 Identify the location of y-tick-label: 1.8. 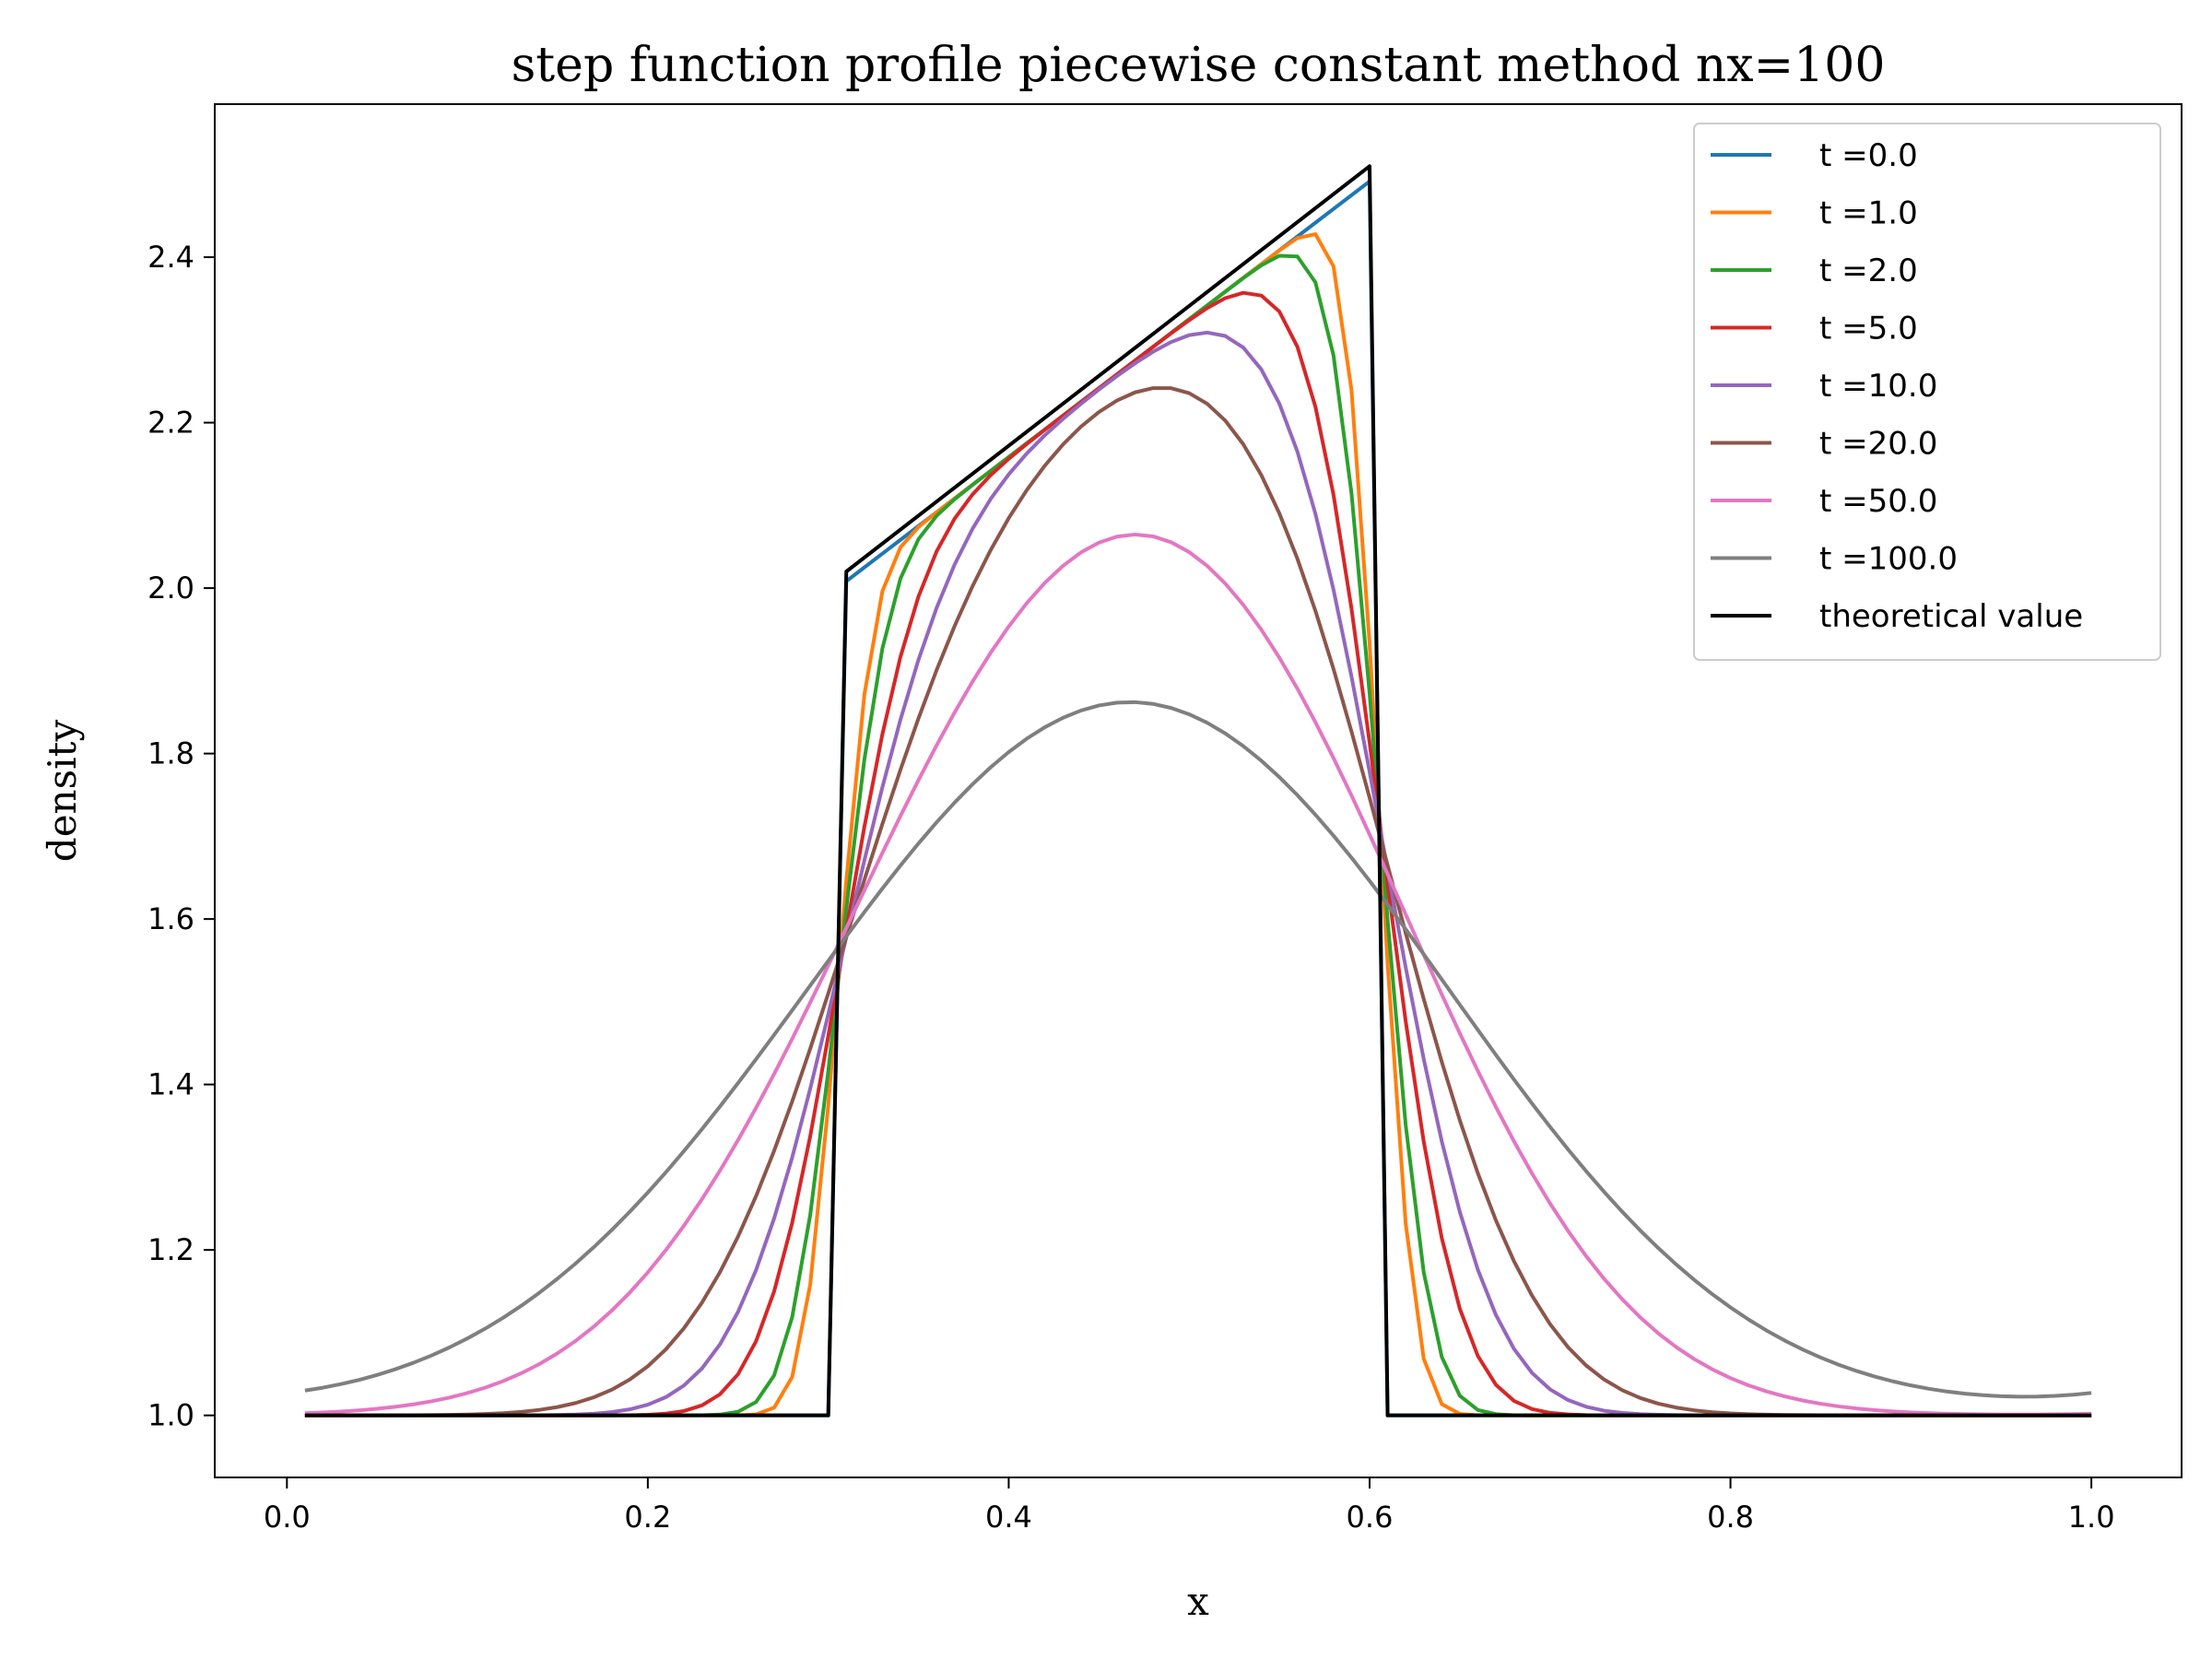
(170, 753).